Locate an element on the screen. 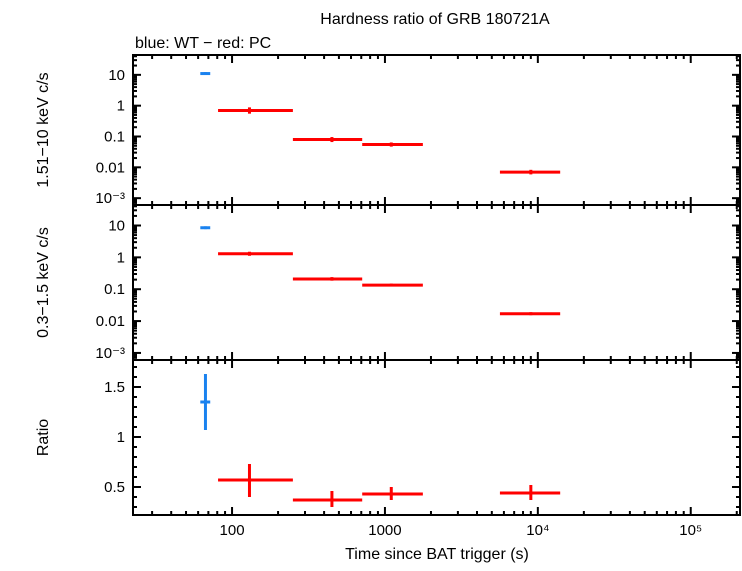 The image size is (742, 571). y-axis-label-ratio: Ratio is located at coordinates (43, 437).